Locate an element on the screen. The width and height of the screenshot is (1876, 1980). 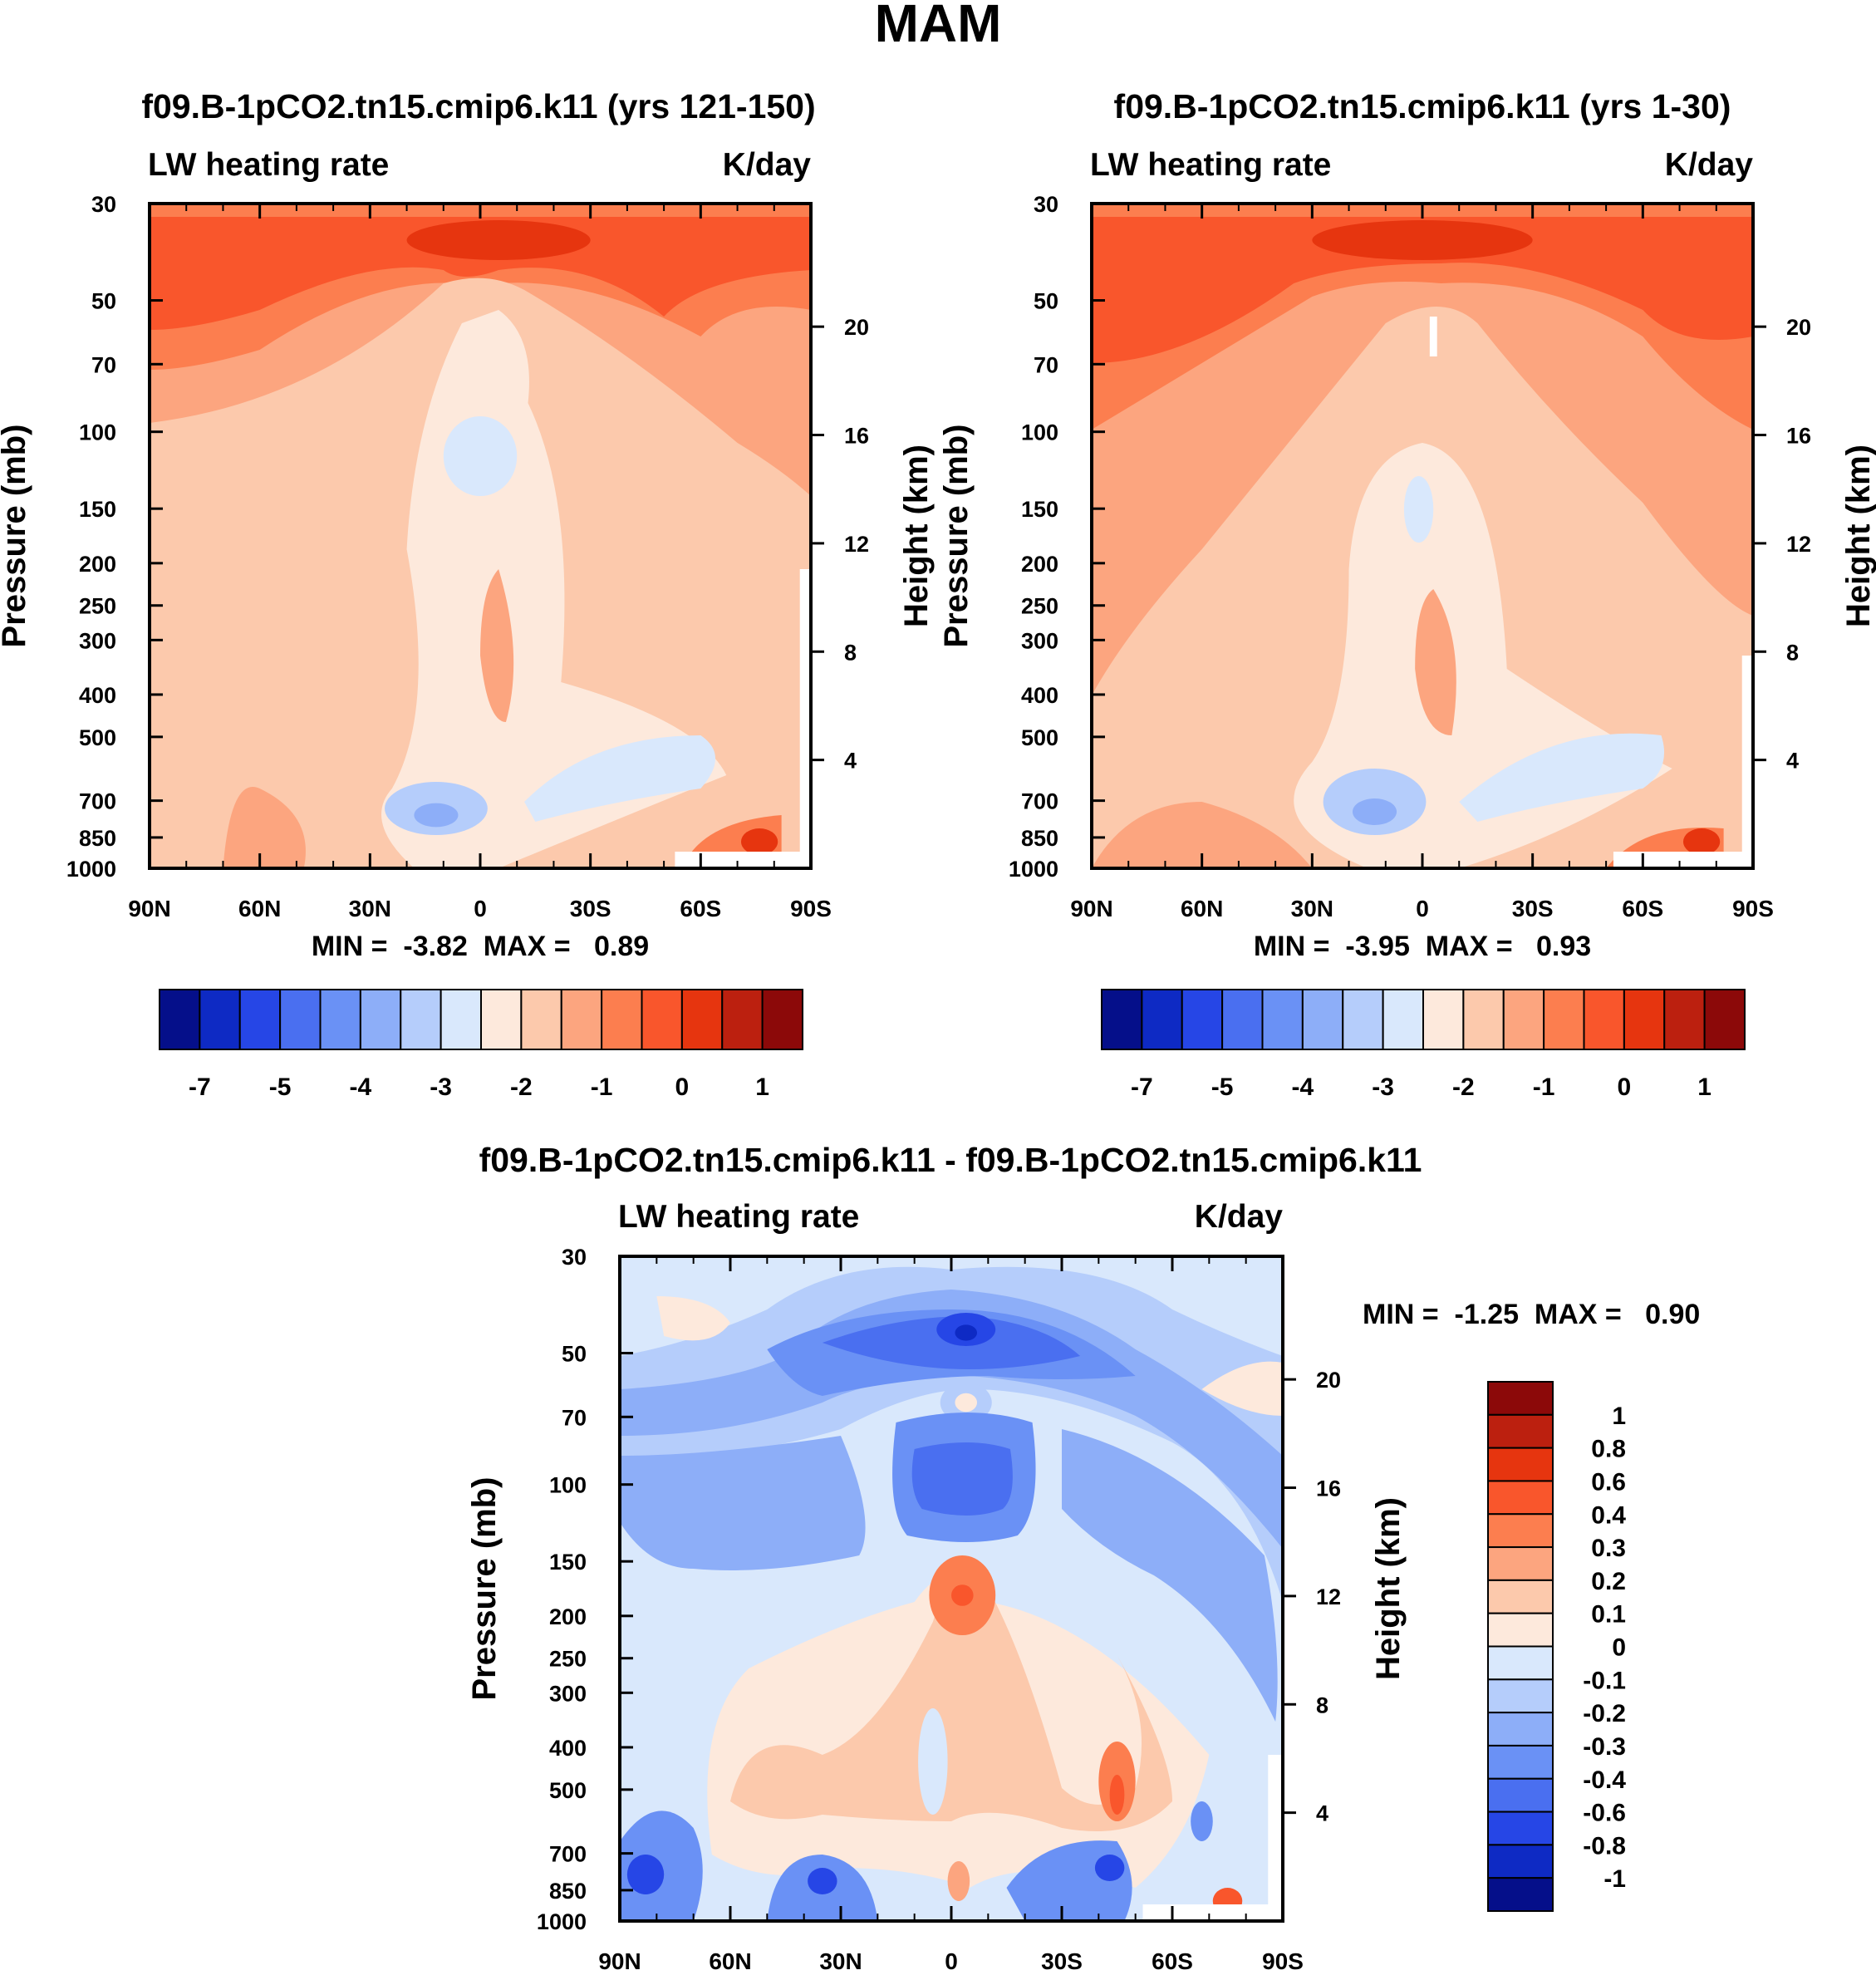
panel-b-lower-cool-south is located at coordinates (1562, 777).